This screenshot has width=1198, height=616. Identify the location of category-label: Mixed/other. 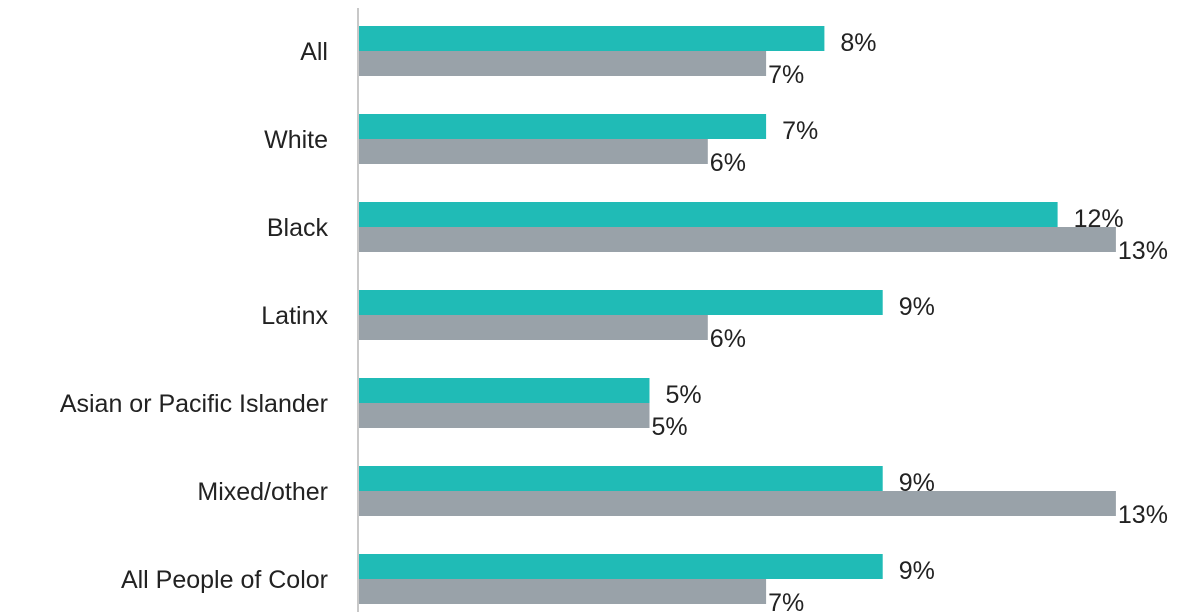
(262, 492).